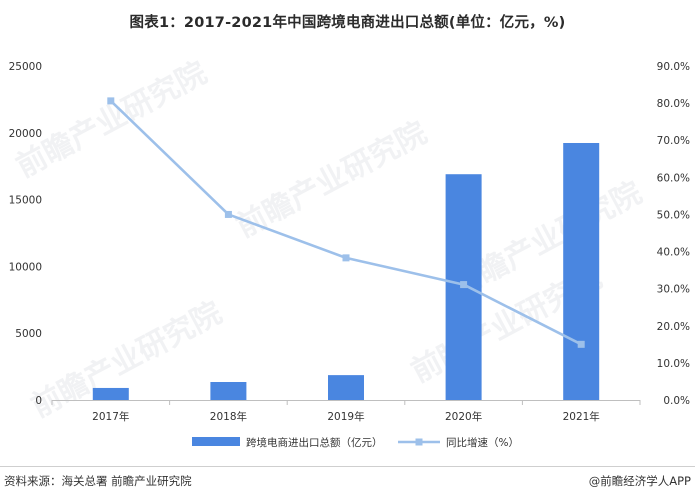 This screenshot has width=695, height=499. What do you see at coordinates (98, 481) in the screenshot?
I see `source-note: 资料来源：海关总署 前瞻产业研究院` at bounding box center [98, 481].